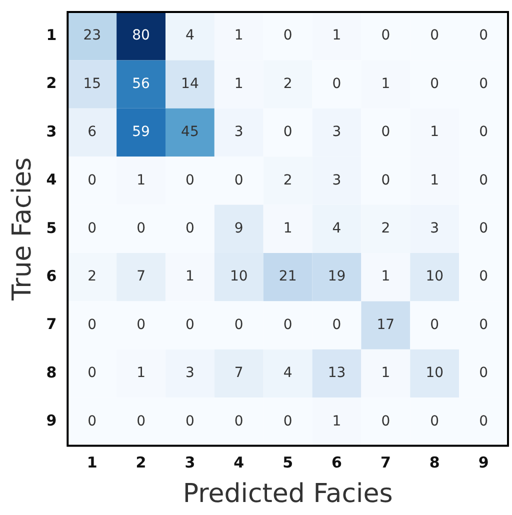  I want to click on x-tick-label: 9, so click(483, 463).